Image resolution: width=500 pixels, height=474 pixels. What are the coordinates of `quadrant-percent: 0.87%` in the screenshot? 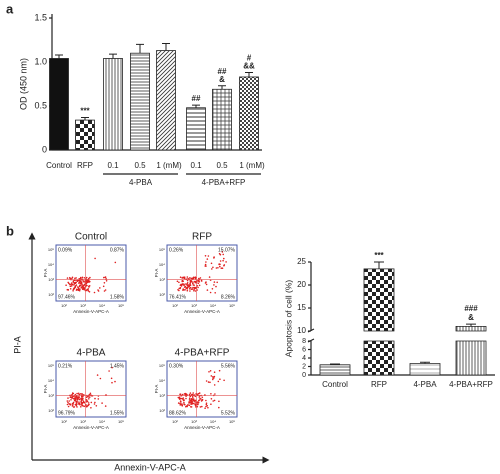 It's located at (117, 250).